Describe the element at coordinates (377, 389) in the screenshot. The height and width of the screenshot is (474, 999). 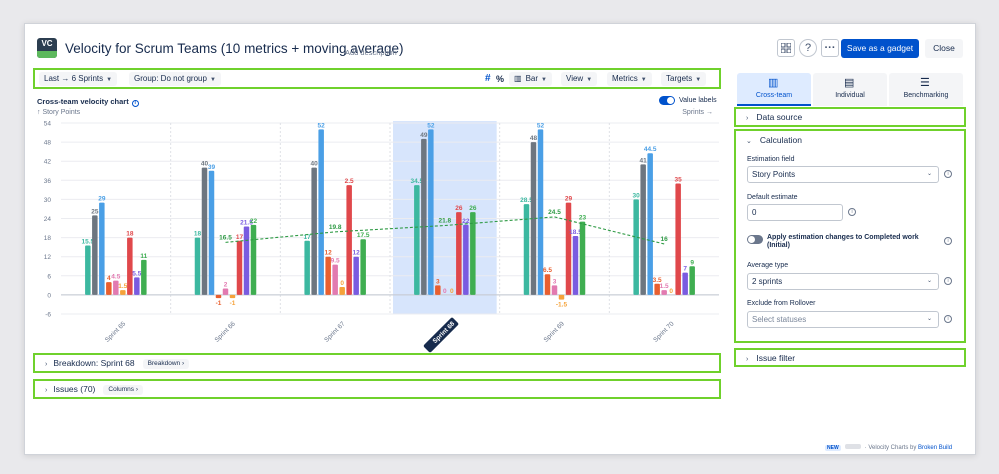
I see `issues-section: › Issues (70) Columns ›` at that location.